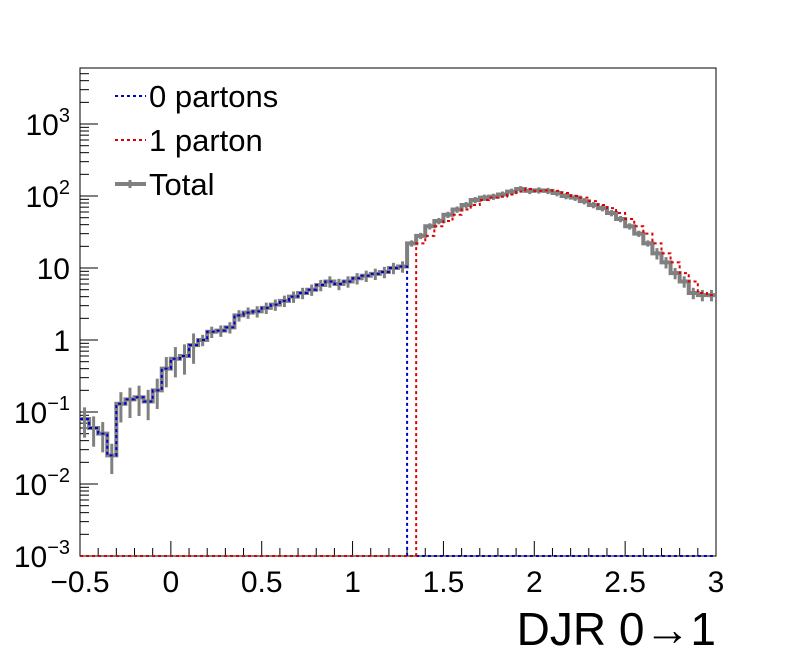  I want to click on legend: 0 partons 1 parton Total, so click(196, 140).